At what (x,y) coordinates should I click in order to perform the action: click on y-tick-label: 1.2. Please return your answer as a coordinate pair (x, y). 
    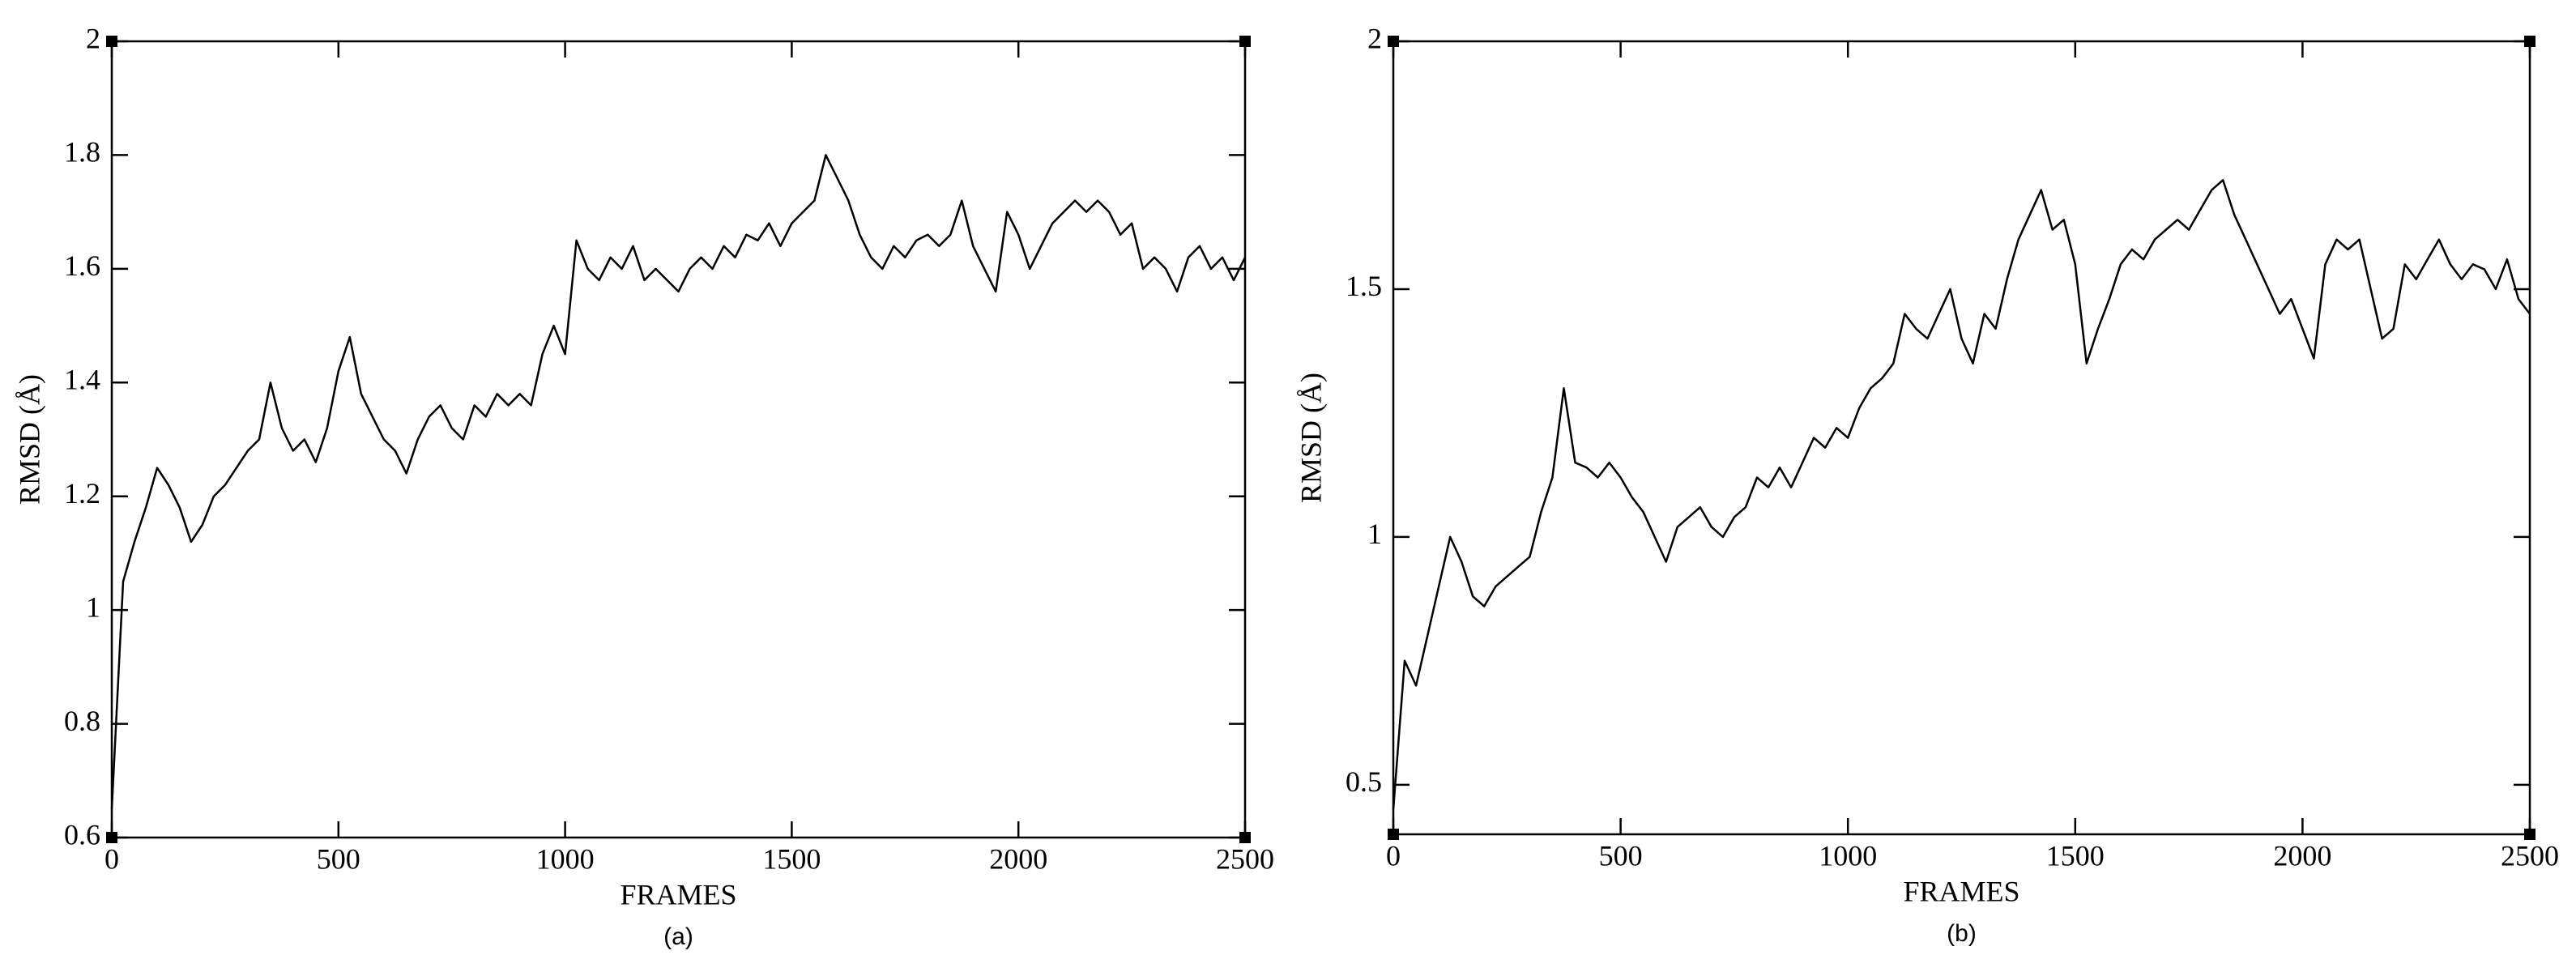
    Looking at the image, I should click on (82, 493).